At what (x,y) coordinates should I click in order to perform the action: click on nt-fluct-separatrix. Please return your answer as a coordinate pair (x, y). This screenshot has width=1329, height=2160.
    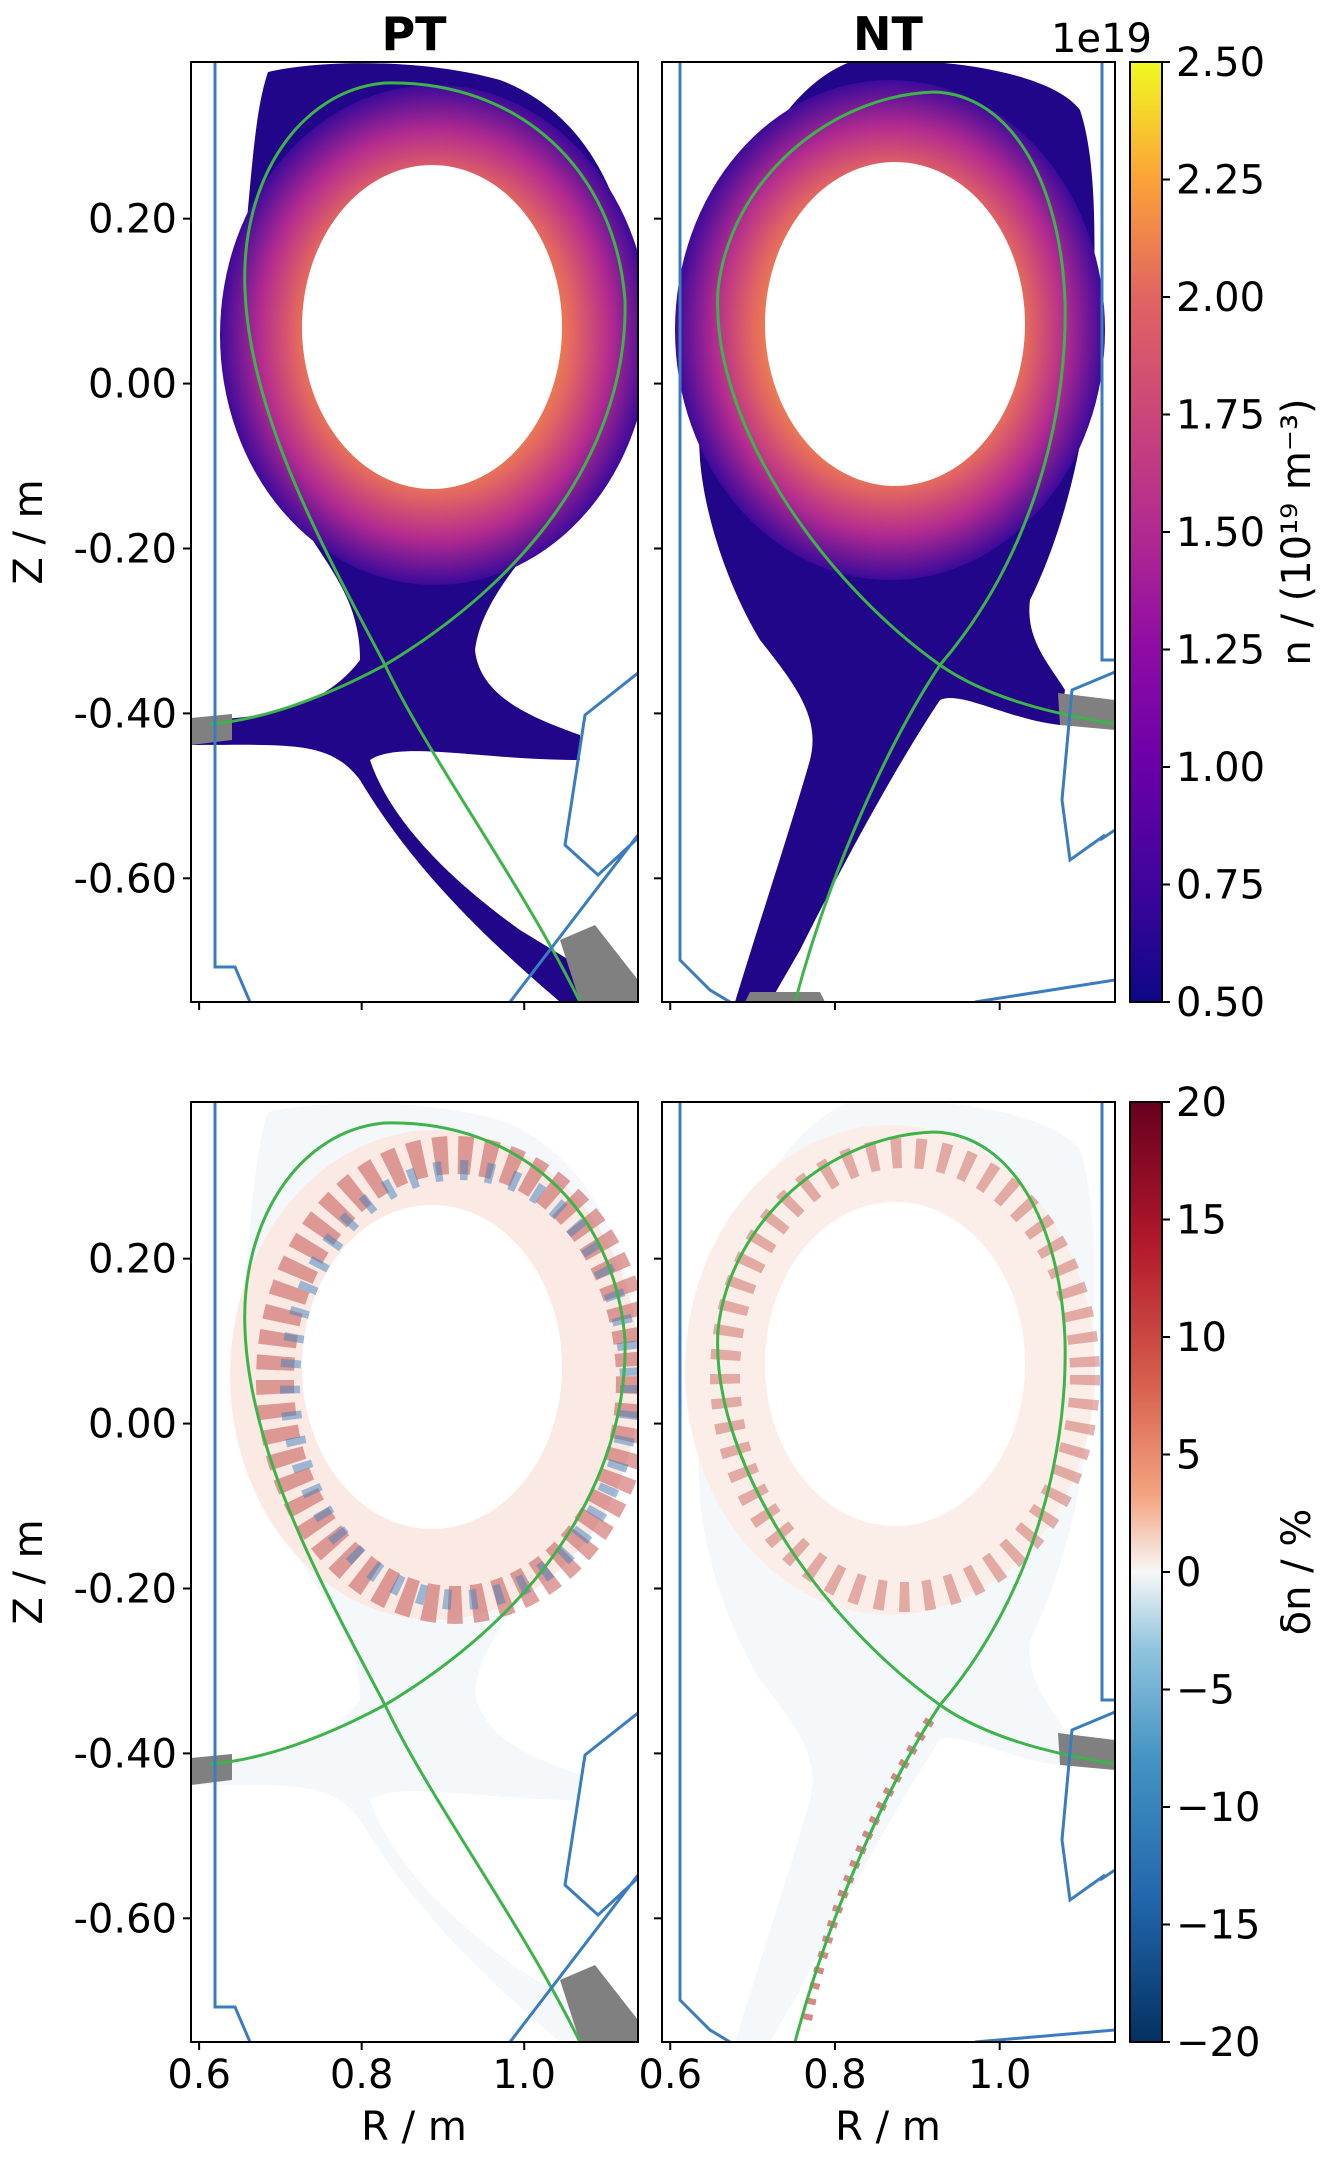
    Looking at the image, I should click on (915, 1586).